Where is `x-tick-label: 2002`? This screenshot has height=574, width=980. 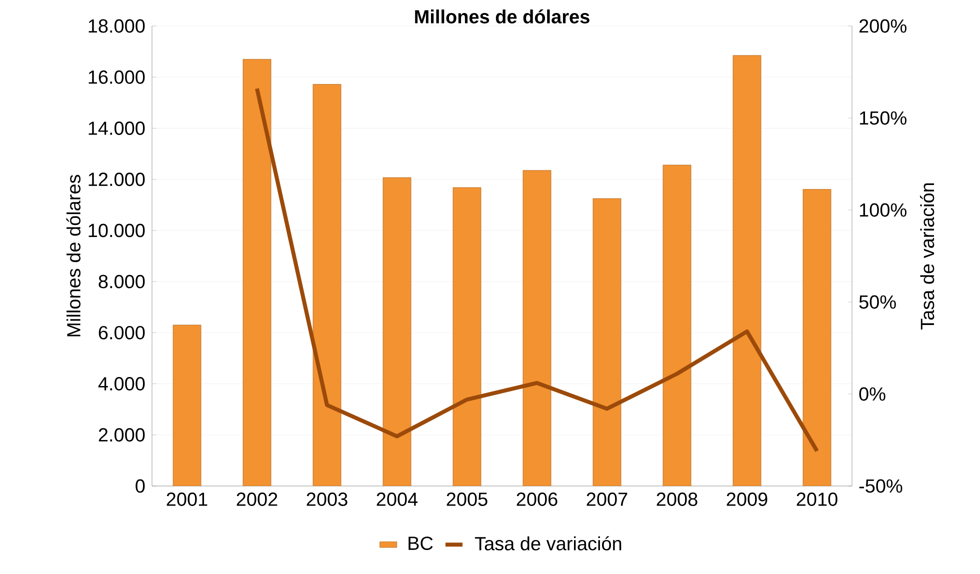 x-tick-label: 2002 is located at coordinates (257, 499).